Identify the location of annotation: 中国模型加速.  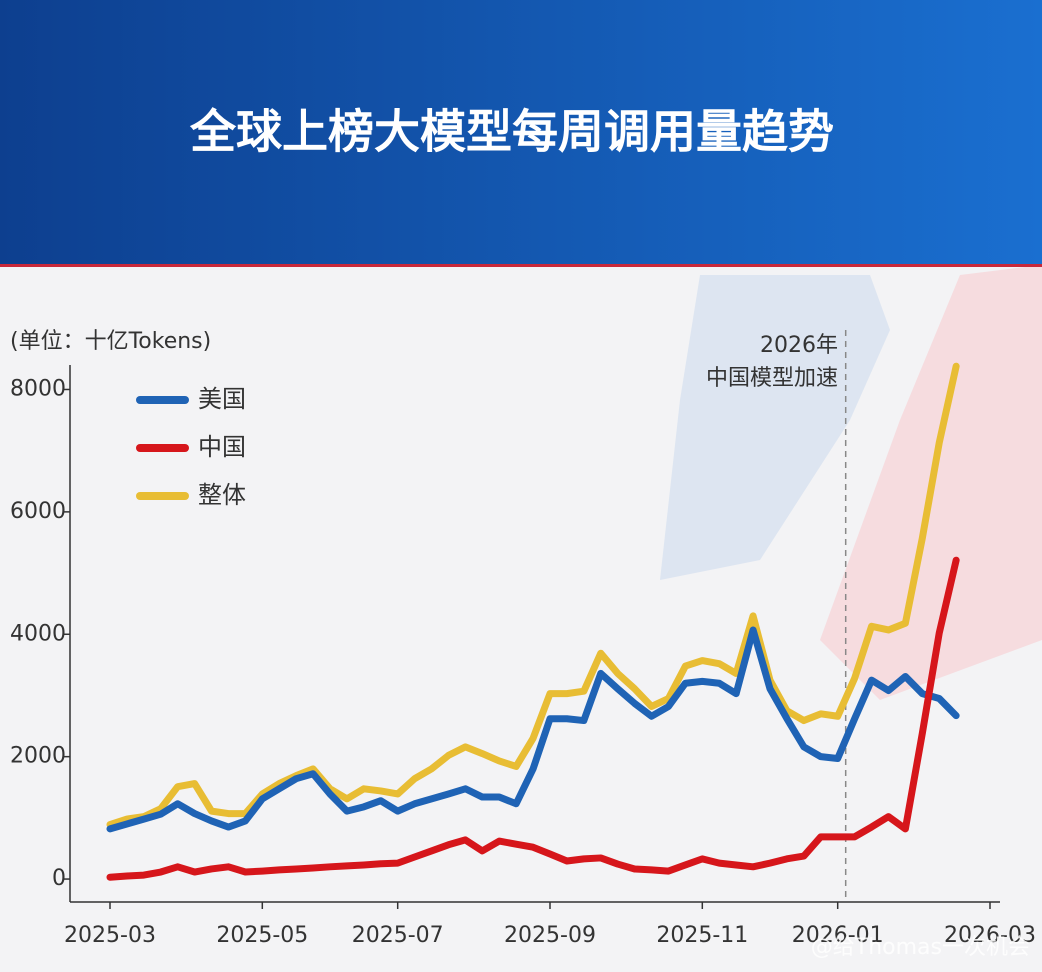
(772, 378).